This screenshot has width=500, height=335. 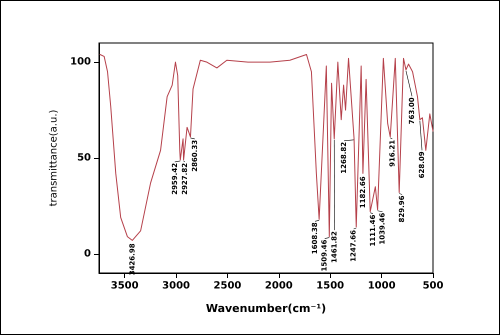 I want to click on x-tick-label: 2000, so click(x=278, y=286).